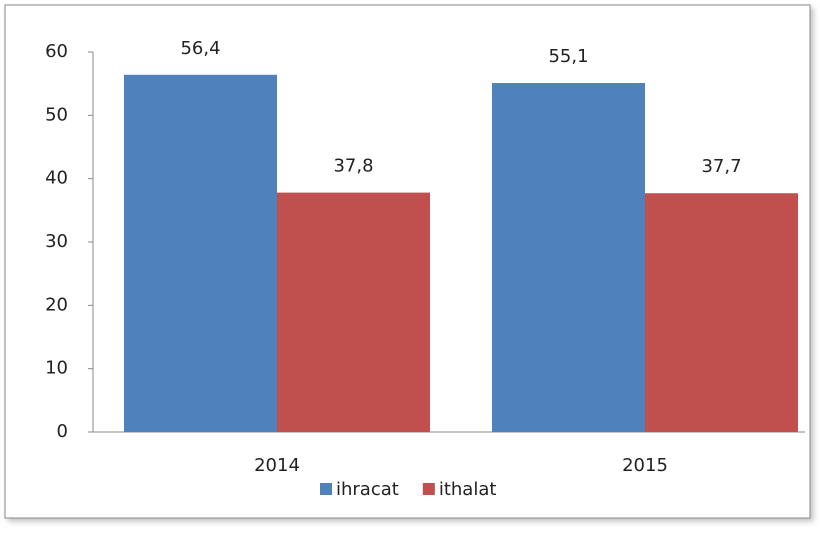 Image resolution: width=820 pixels, height=536 pixels. I want to click on legend-label: ithalat, so click(468, 489).